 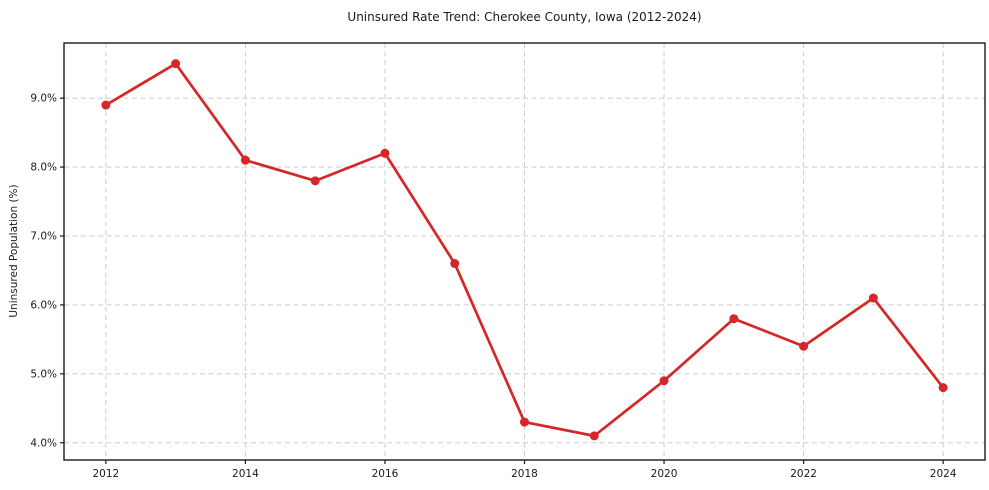 I want to click on x-tick-label: 2016, so click(x=385, y=474).